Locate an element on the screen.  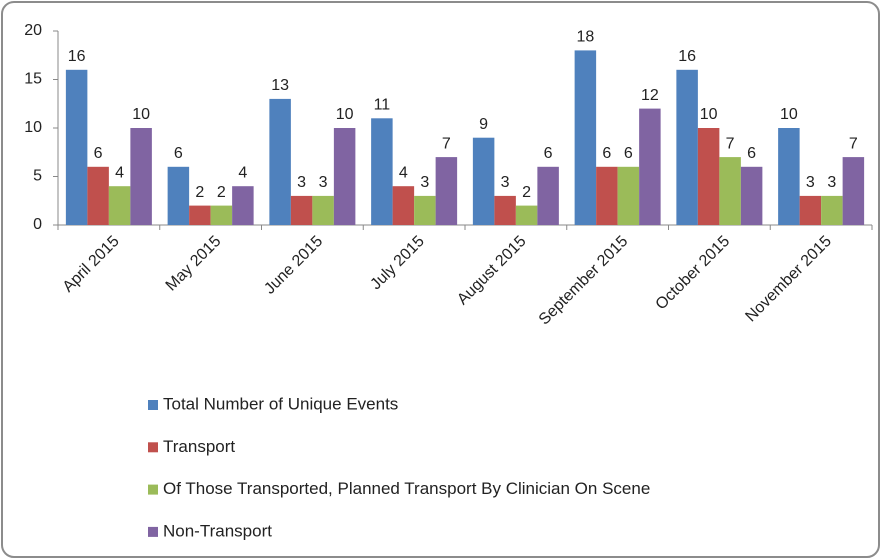
y-tick-label: 15 is located at coordinates (33, 79).